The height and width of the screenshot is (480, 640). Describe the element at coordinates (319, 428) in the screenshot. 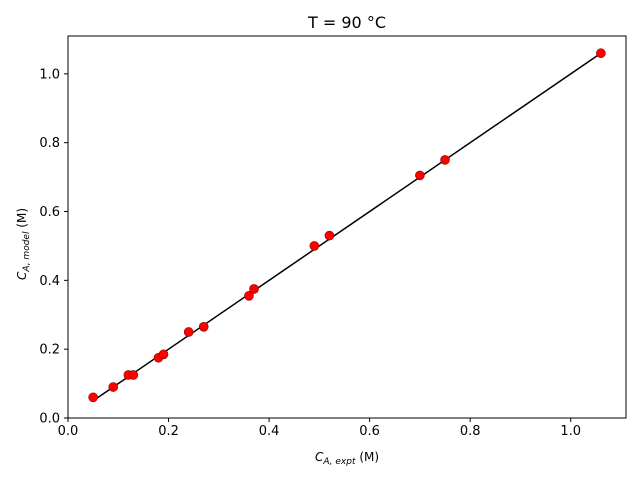

I see `x-axis-ticks: 0.0 0.2 0.4 0.6 0.8 1.0` at that location.